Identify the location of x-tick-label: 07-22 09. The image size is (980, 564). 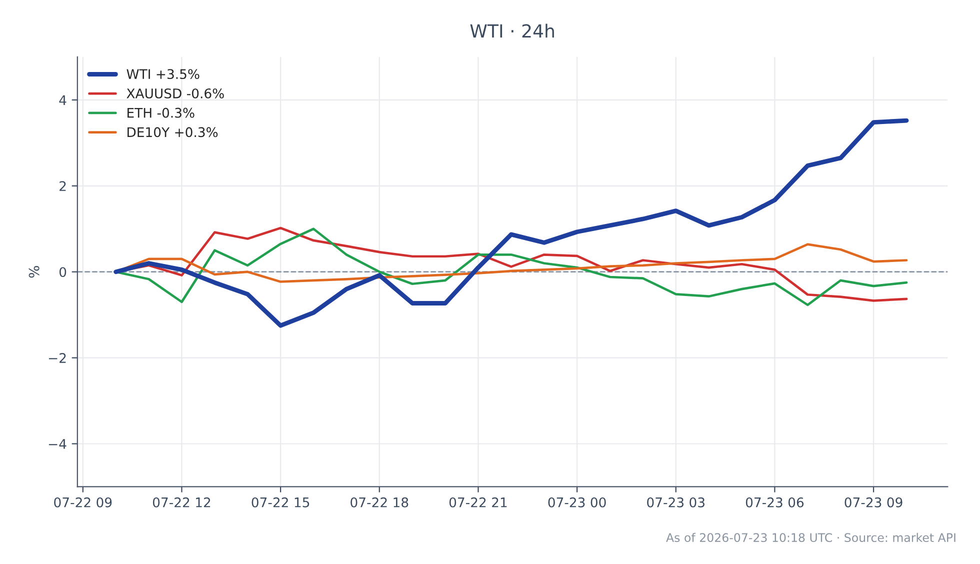
(83, 502).